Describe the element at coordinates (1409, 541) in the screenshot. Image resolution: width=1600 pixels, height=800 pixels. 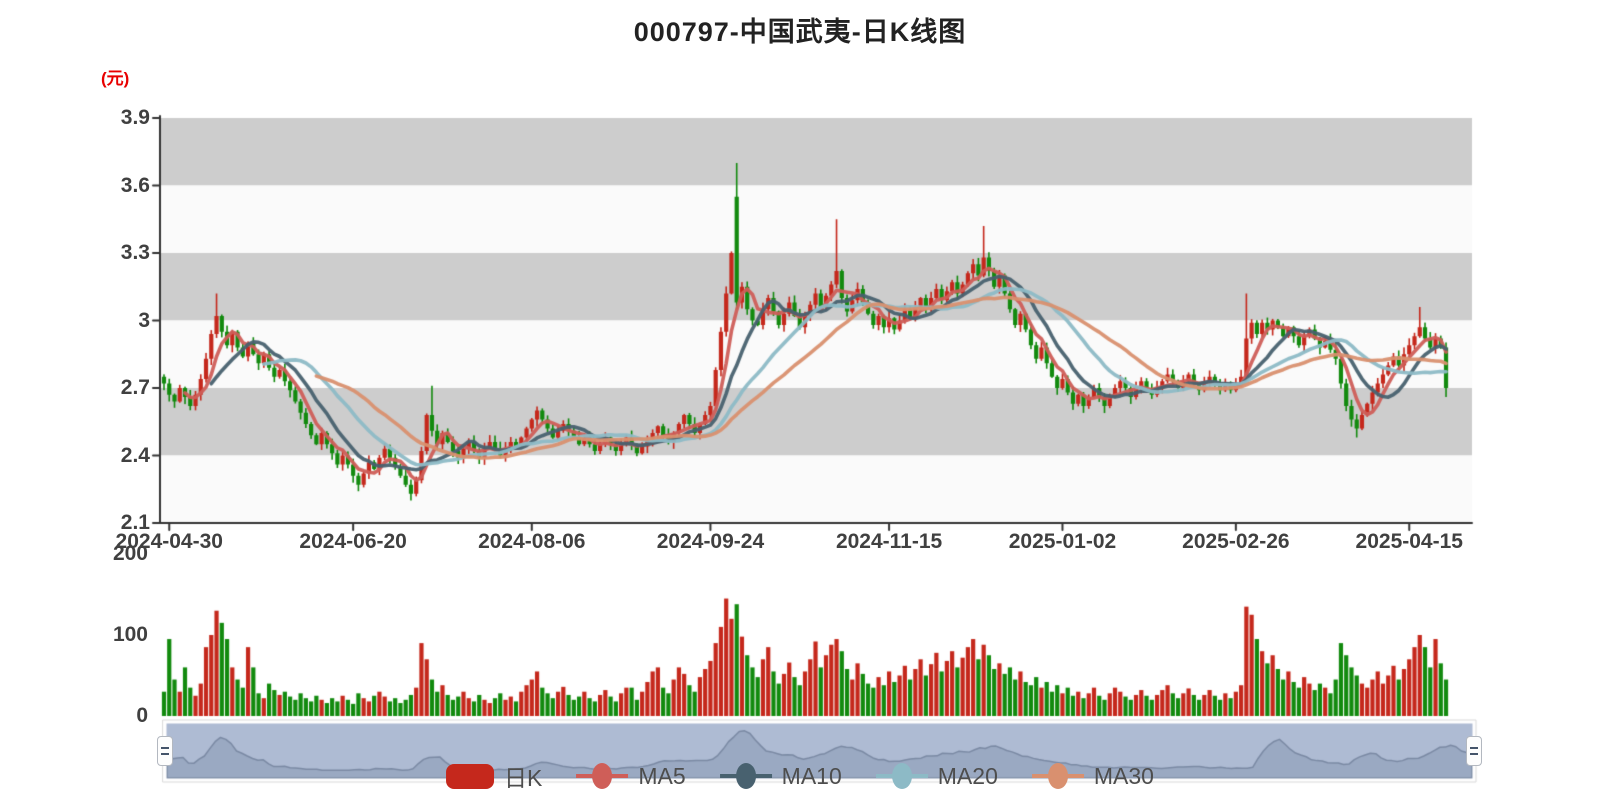
I see `date-tick-label: 2025-04-15` at that location.